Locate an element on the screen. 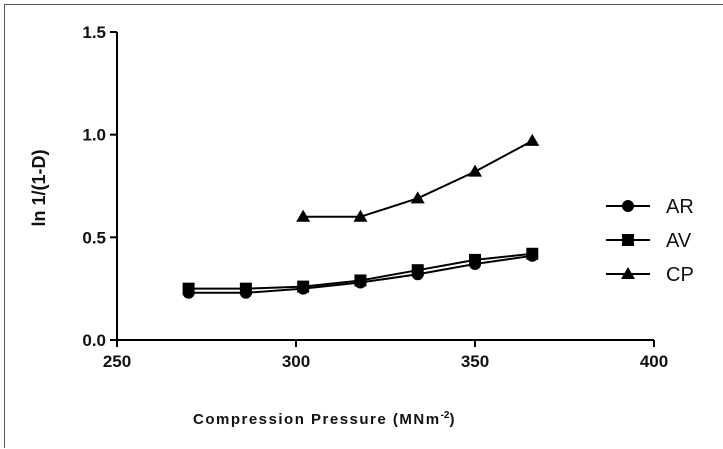  x-axis-title-main: Compression Pressure (MNm is located at coordinates (317, 419).